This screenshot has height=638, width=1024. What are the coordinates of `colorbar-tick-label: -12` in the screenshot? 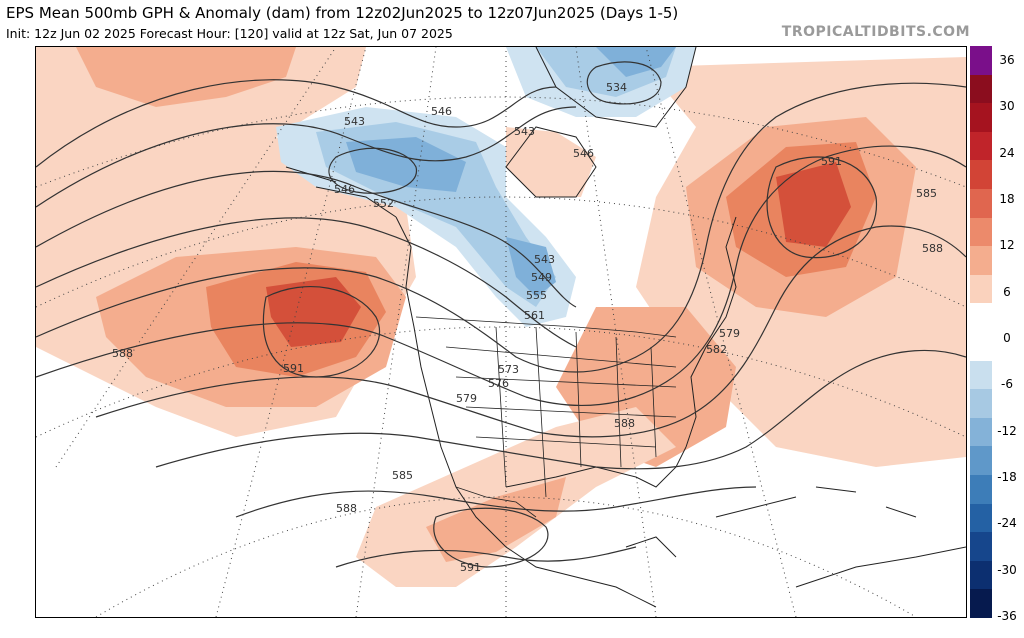 It's located at (1007, 430).